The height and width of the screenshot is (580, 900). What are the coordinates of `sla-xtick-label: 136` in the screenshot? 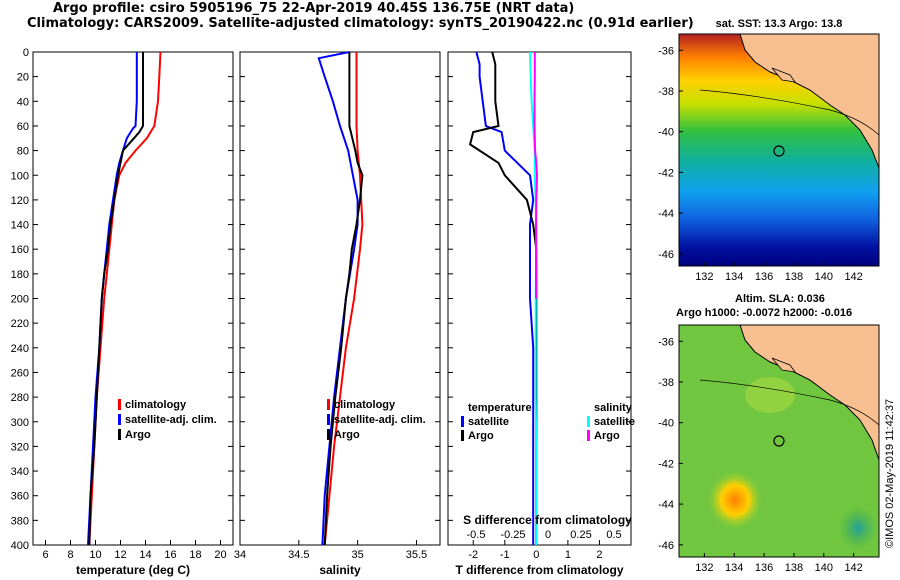 It's located at (764, 568).